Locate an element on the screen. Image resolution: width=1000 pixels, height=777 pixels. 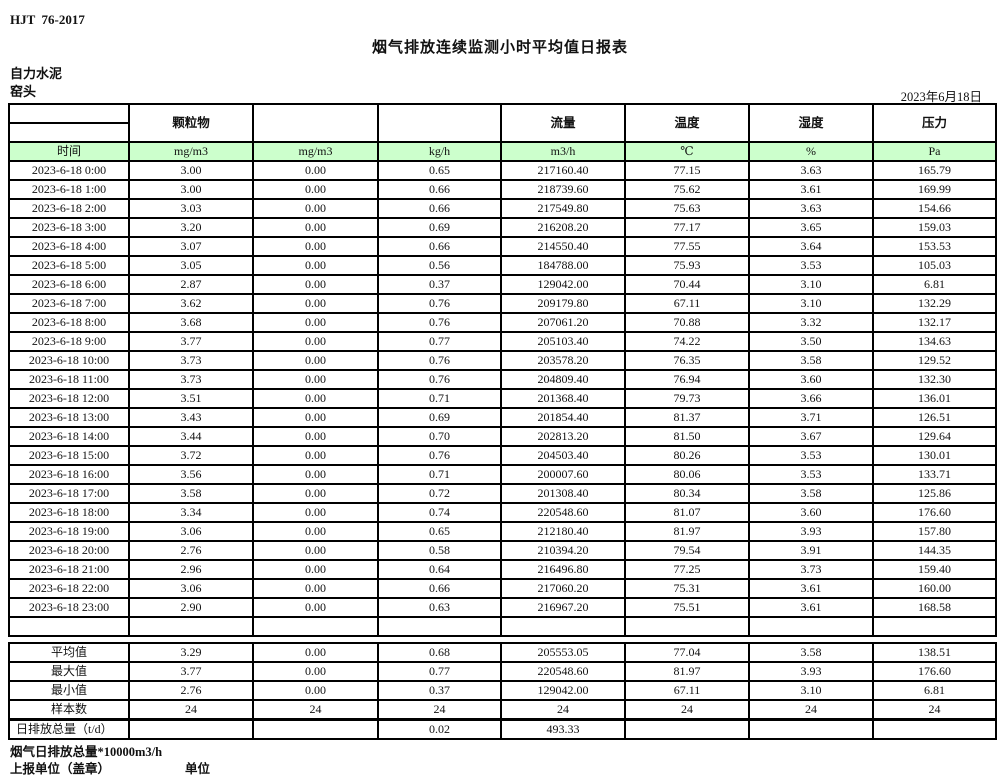
value-cell: 3.00 is located at coordinates (191, 189).